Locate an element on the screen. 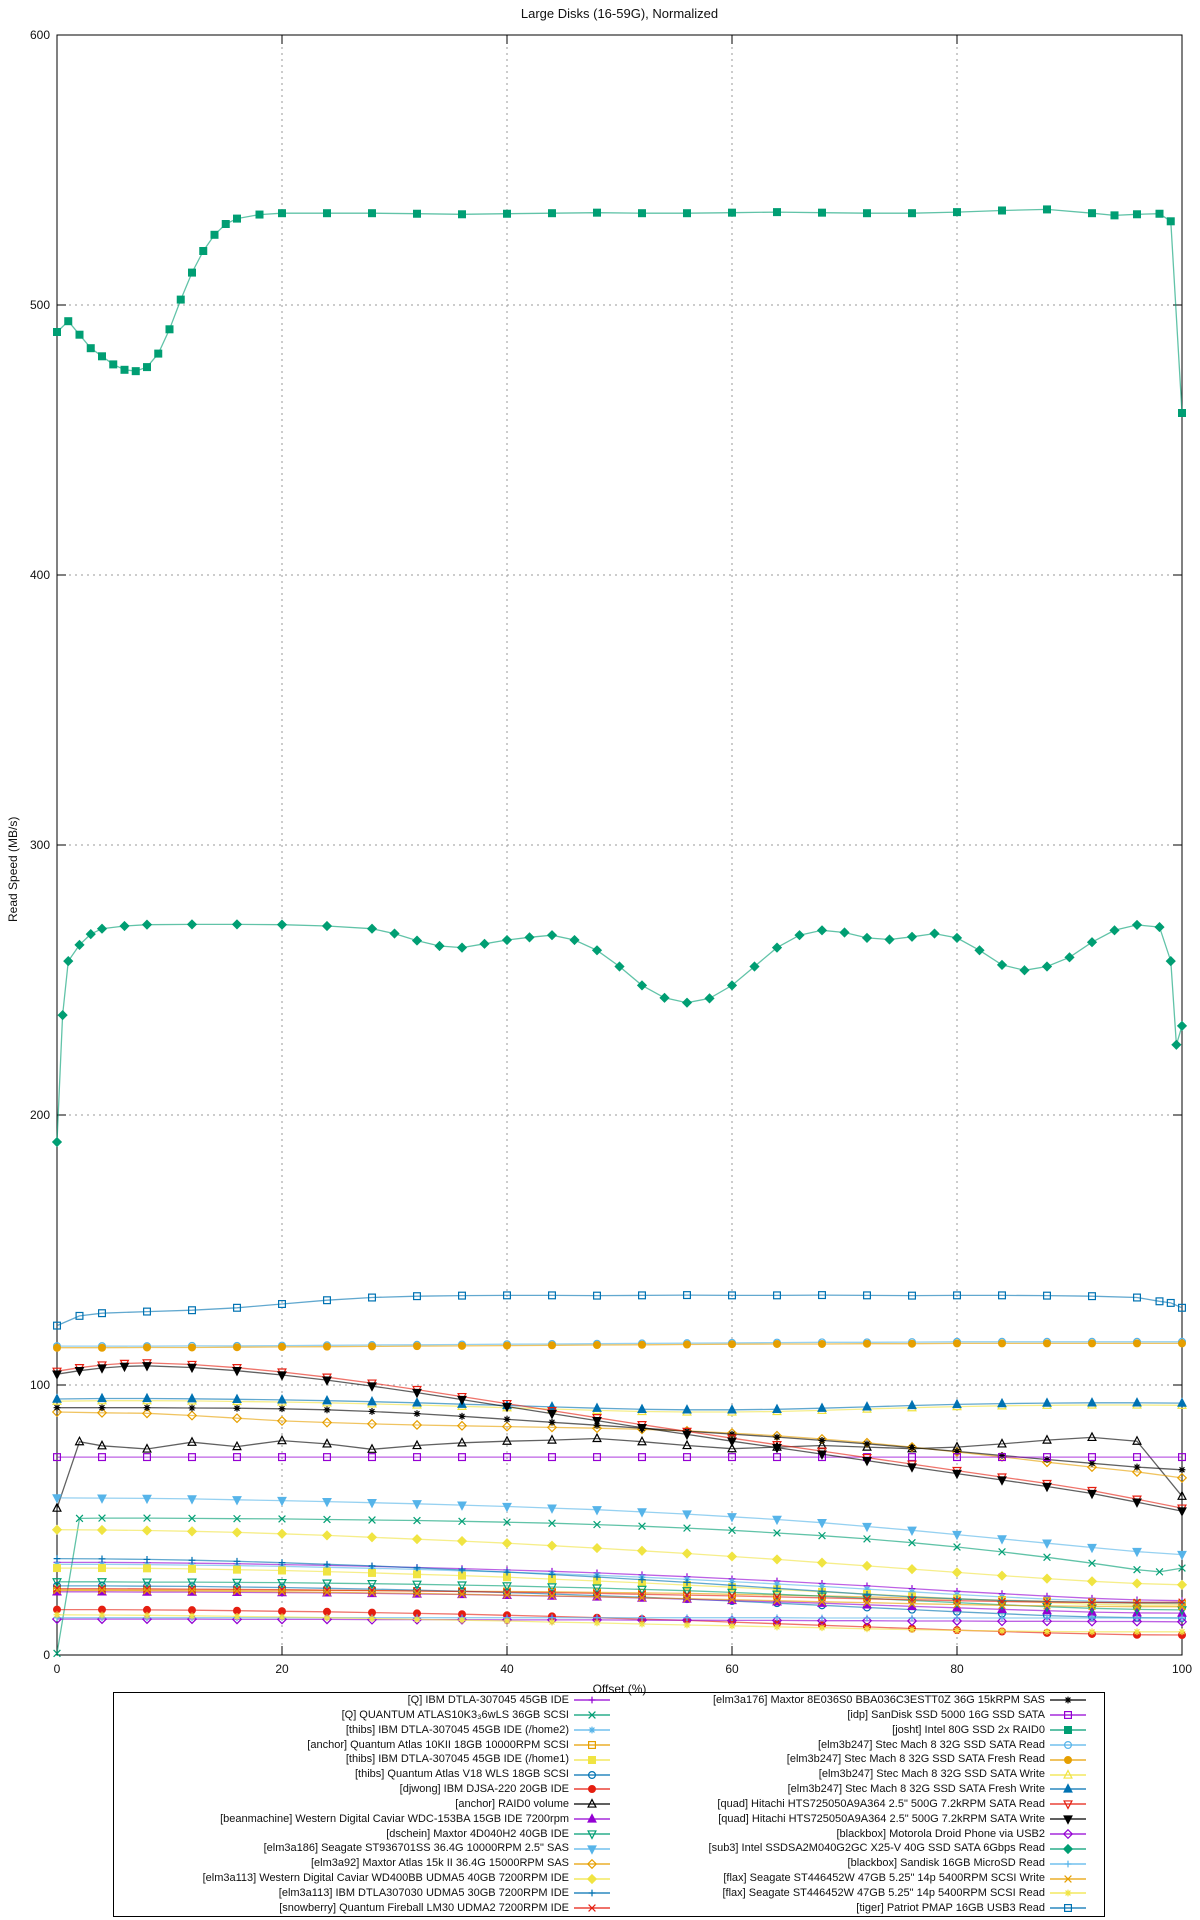  chart-title: Large Disks (16-59G), Normalized is located at coordinates (619, 13).